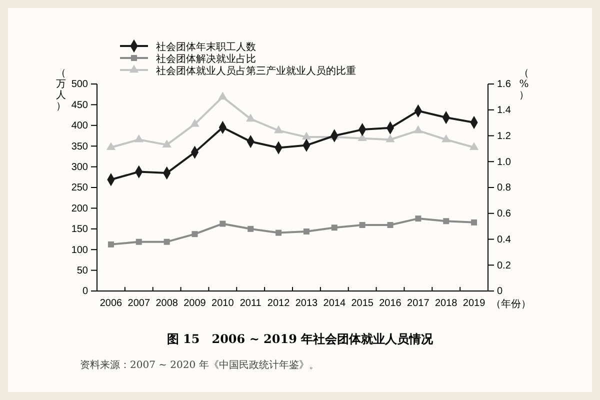 Image resolution: width=600 pixels, height=400 pixels. What do you see at coordinates (504, 136) in the screenshot?
I see `y2-tick-label: 1.2` at bounding box center [504, 136].